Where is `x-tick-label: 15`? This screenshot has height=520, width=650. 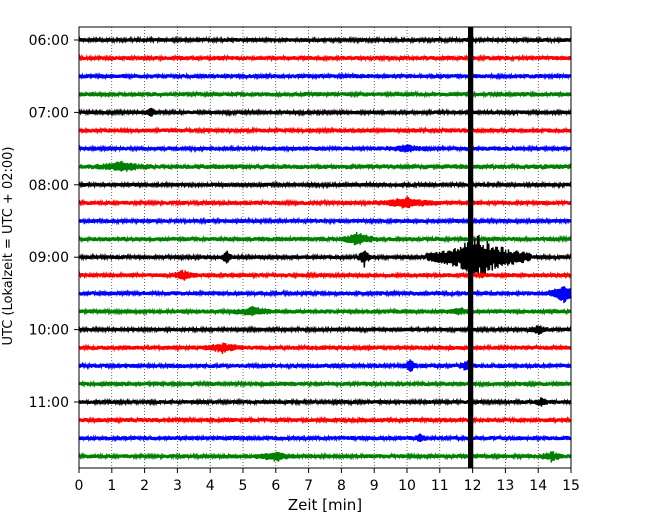
x-tick-label: 15 is located at coordinates (571, 486).